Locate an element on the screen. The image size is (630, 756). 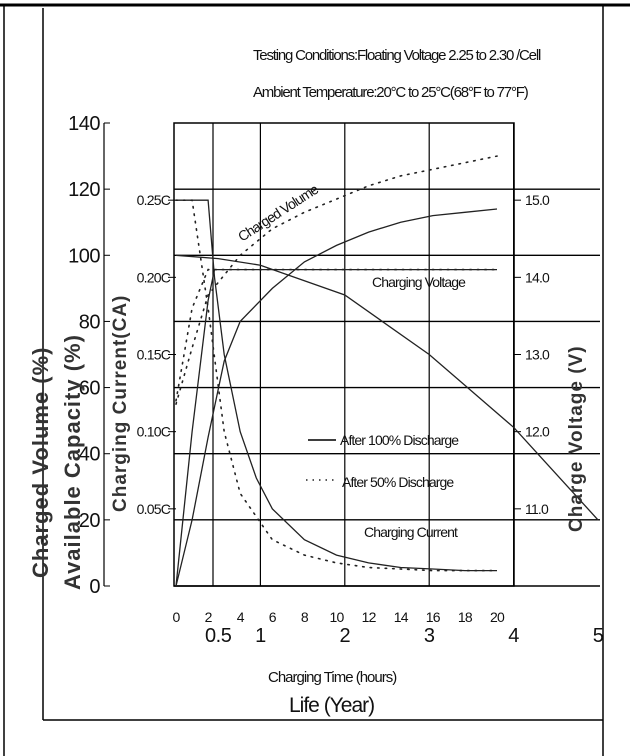
voltage-tick-label: 14.0 is located at coordinates (537, 277).